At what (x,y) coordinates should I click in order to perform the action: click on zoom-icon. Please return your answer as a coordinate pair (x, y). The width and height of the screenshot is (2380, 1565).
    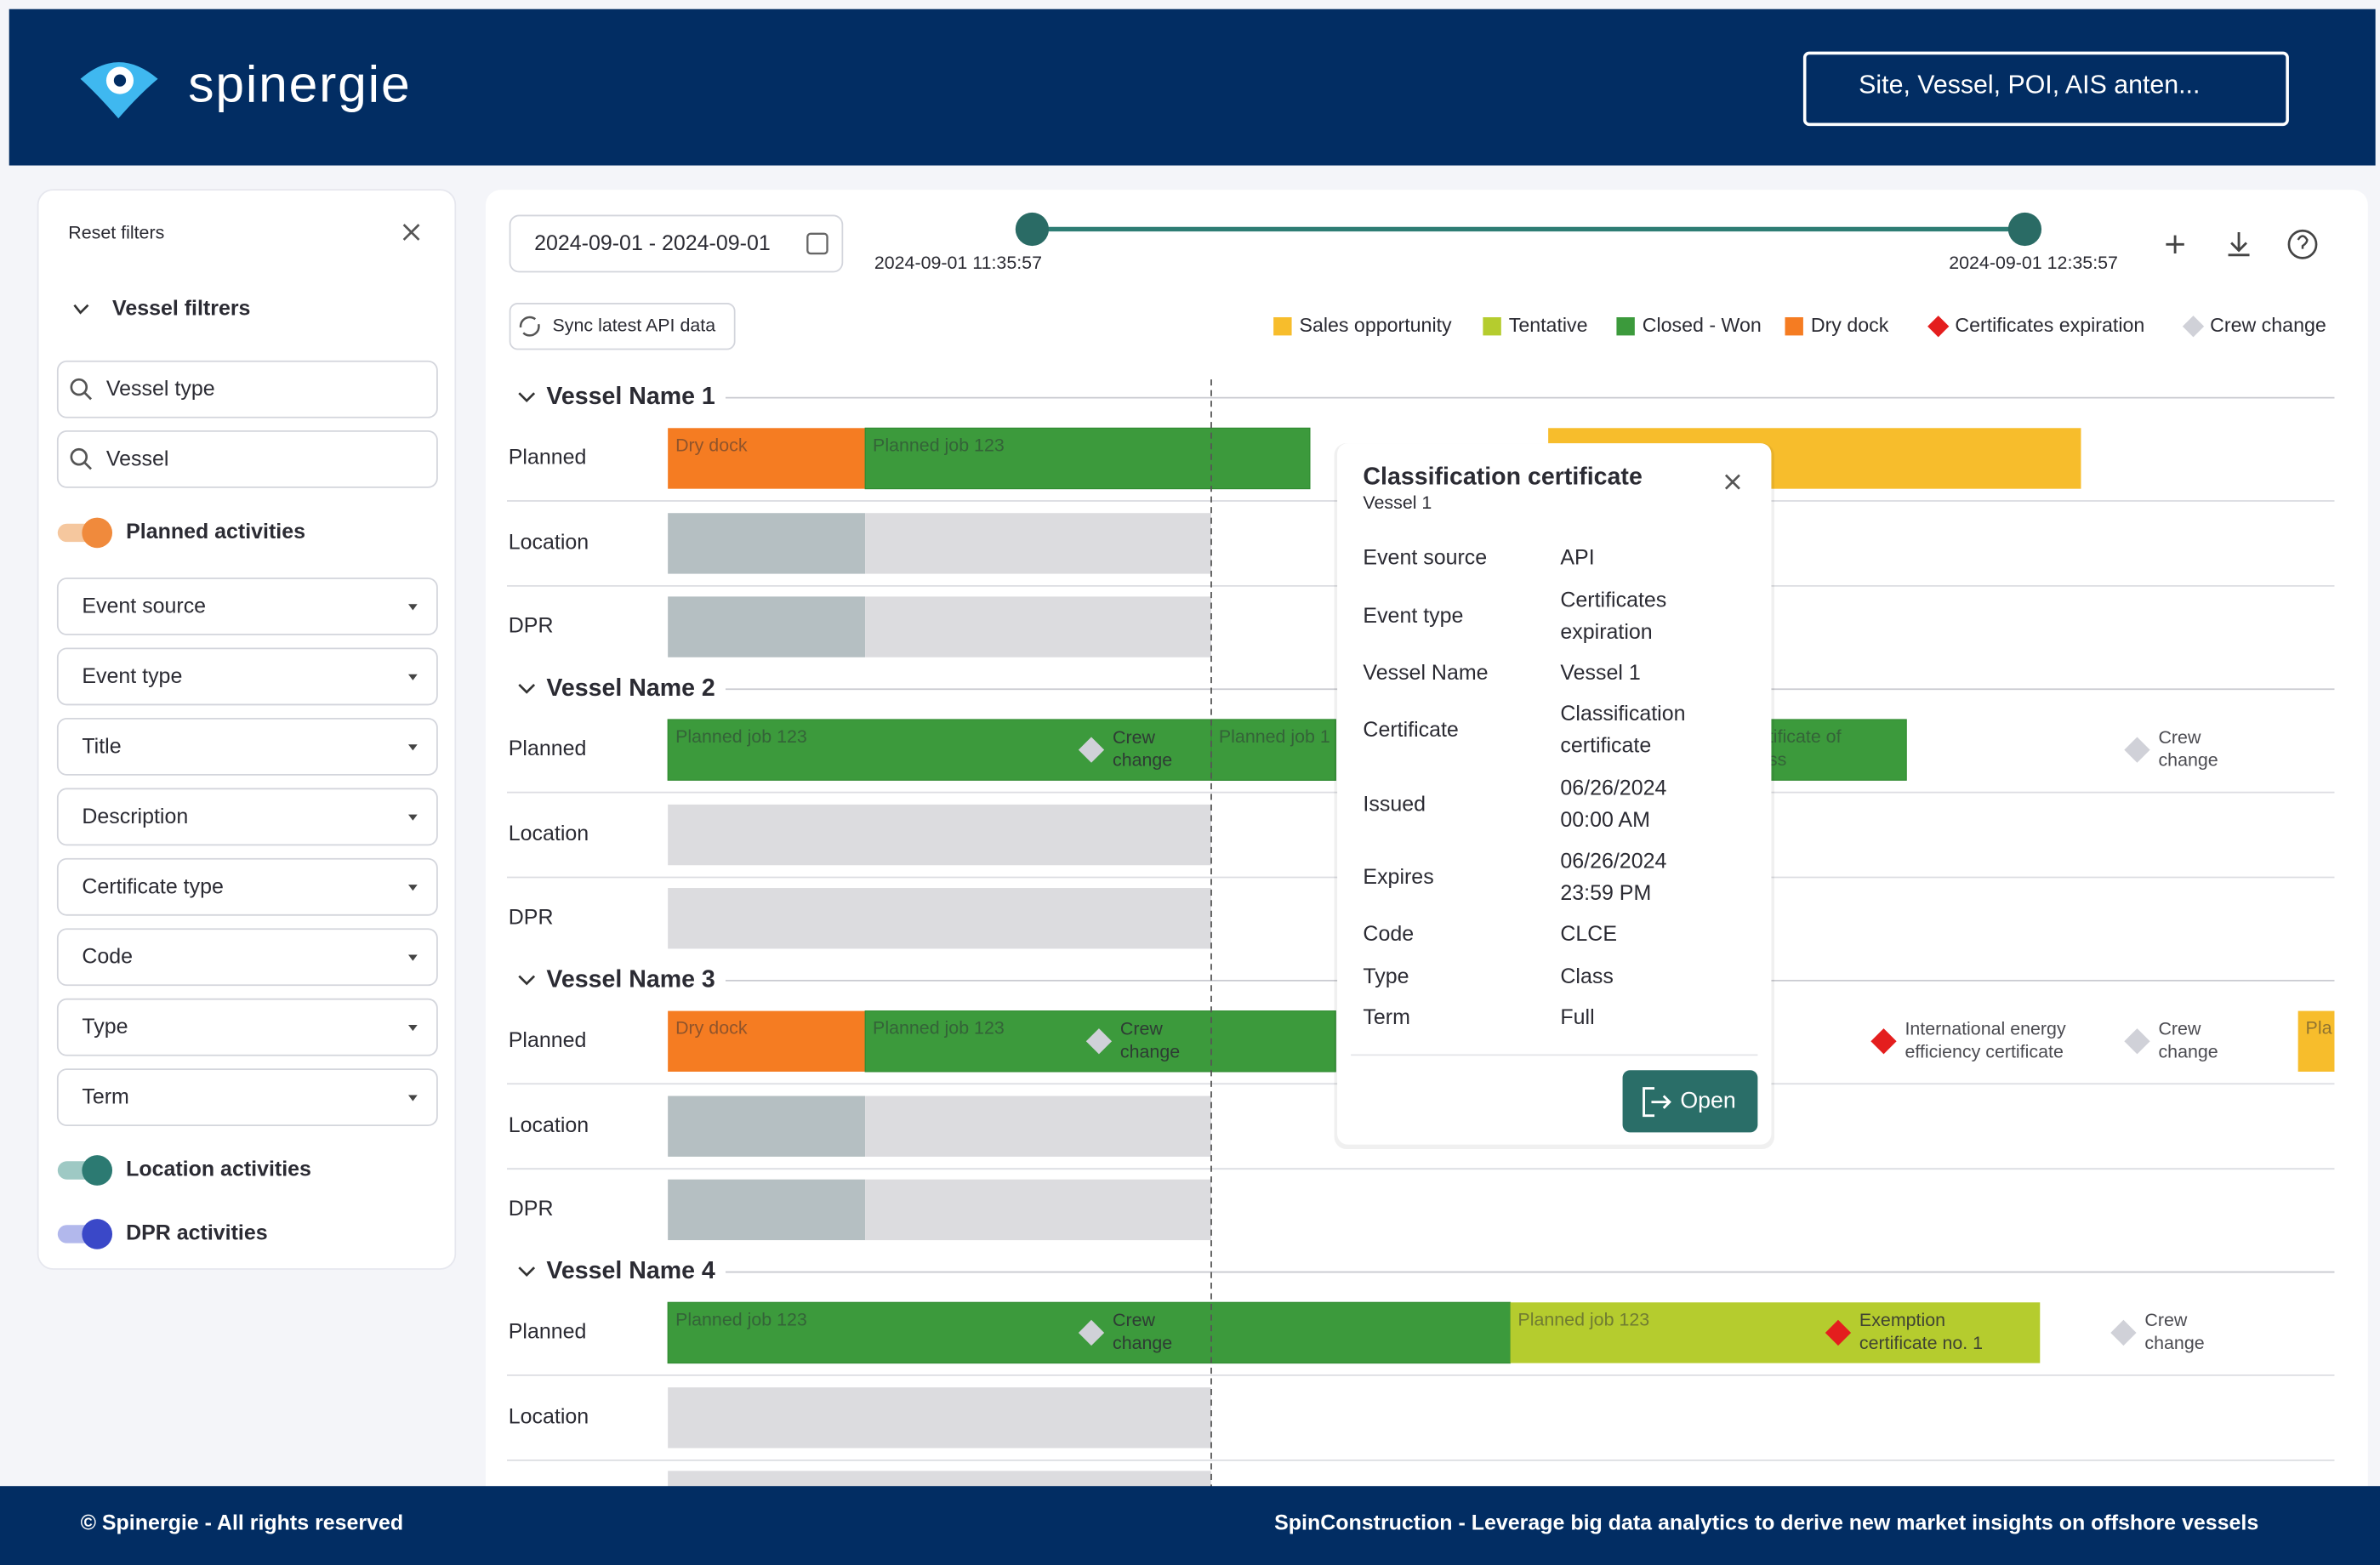
    Looking at the image, I should click on (2175, 244).